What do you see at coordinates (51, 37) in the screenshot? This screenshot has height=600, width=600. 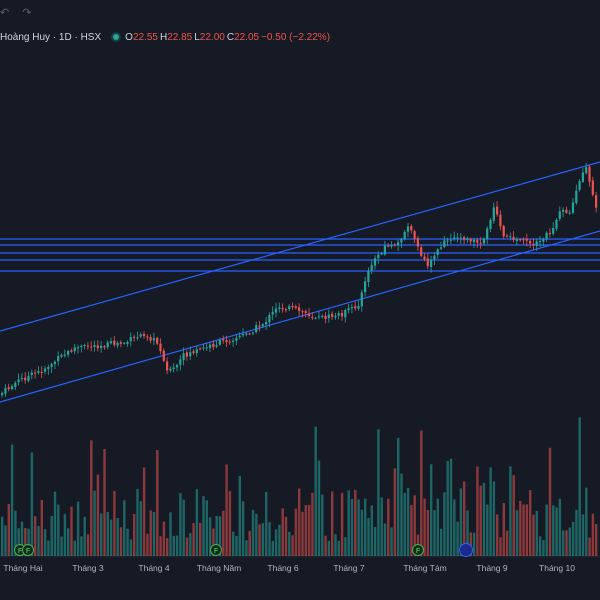 I see `symbol-title: Hoàng Huy · 1D · HSX` at bounding box center [51, 37].